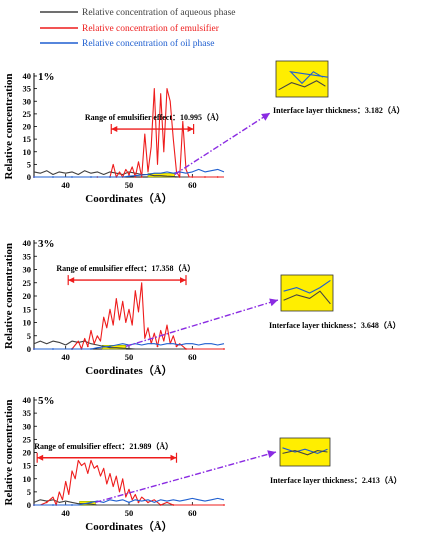 The image size is (422, 550). What do you see at coordinates (71, 280) in the screenshot?
I see `range-arrowhead-left` at bounding box center [71, 280].